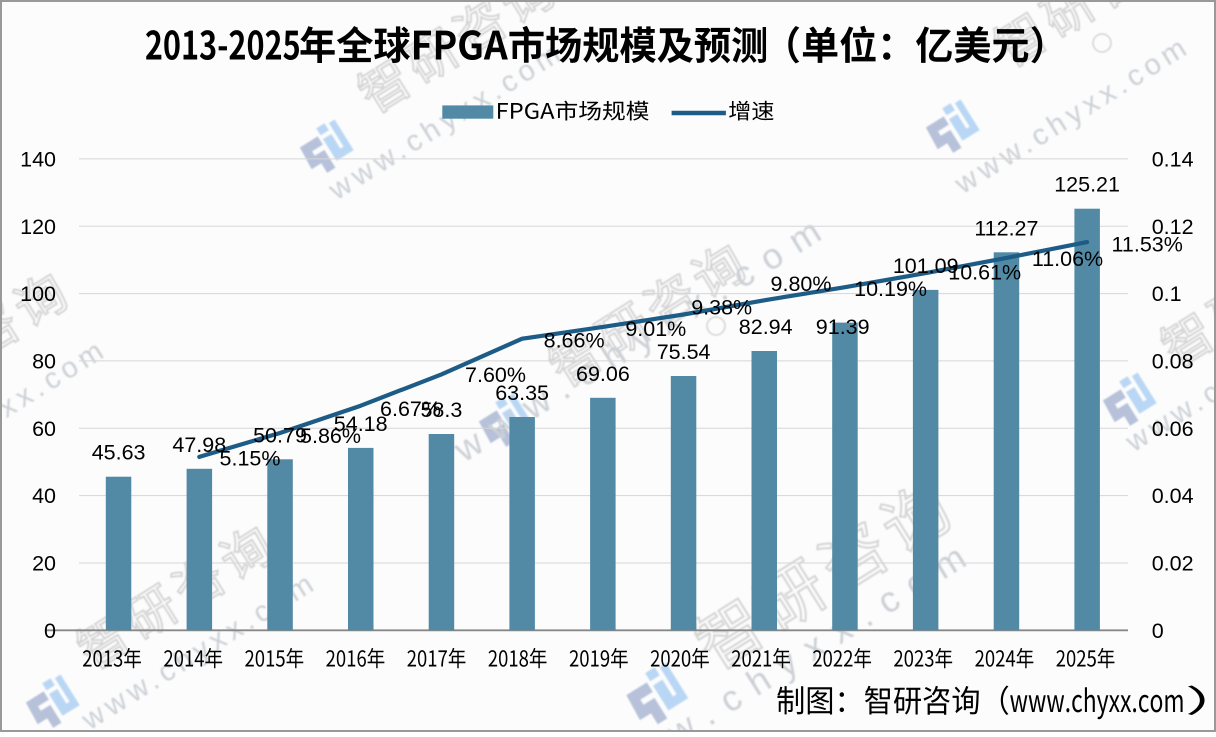 The width and height of the screenshot is (1216, 737). Describe the element at coordinates (330, 436) in the screenshot. I see `svg-text: 5.86%` at that location.